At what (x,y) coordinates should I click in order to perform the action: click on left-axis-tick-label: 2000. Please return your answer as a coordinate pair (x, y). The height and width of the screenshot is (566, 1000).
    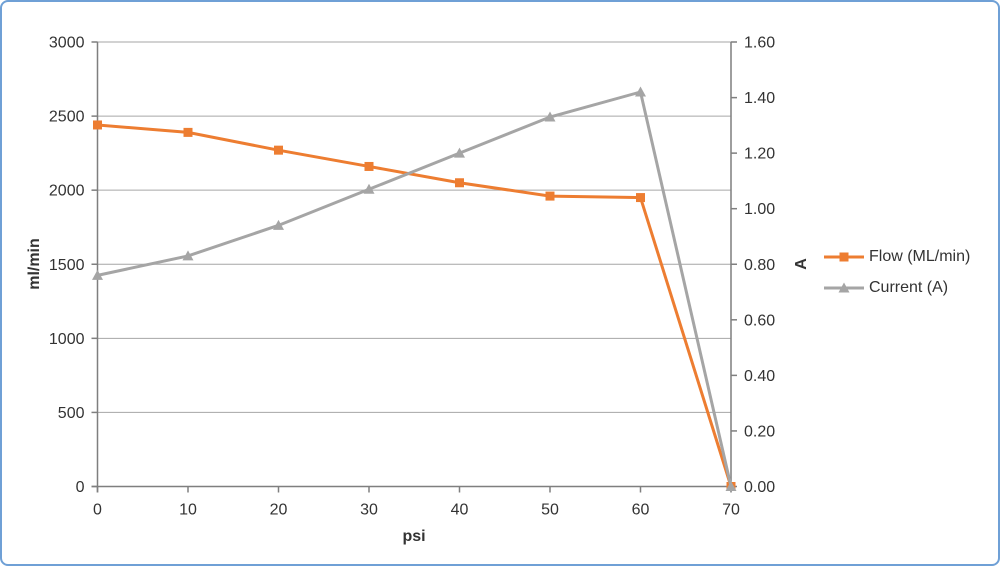
    Looking at the image, I should click on (67, 191).